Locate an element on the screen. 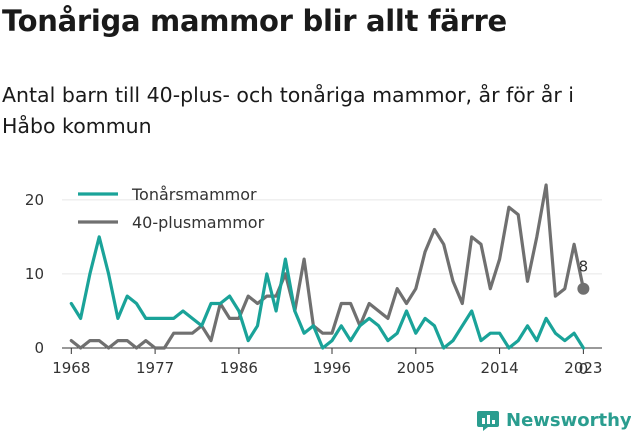 This screenshot has height=439, width=631. legend-label: Tonårsmammor is located at coordinates (194, 194).